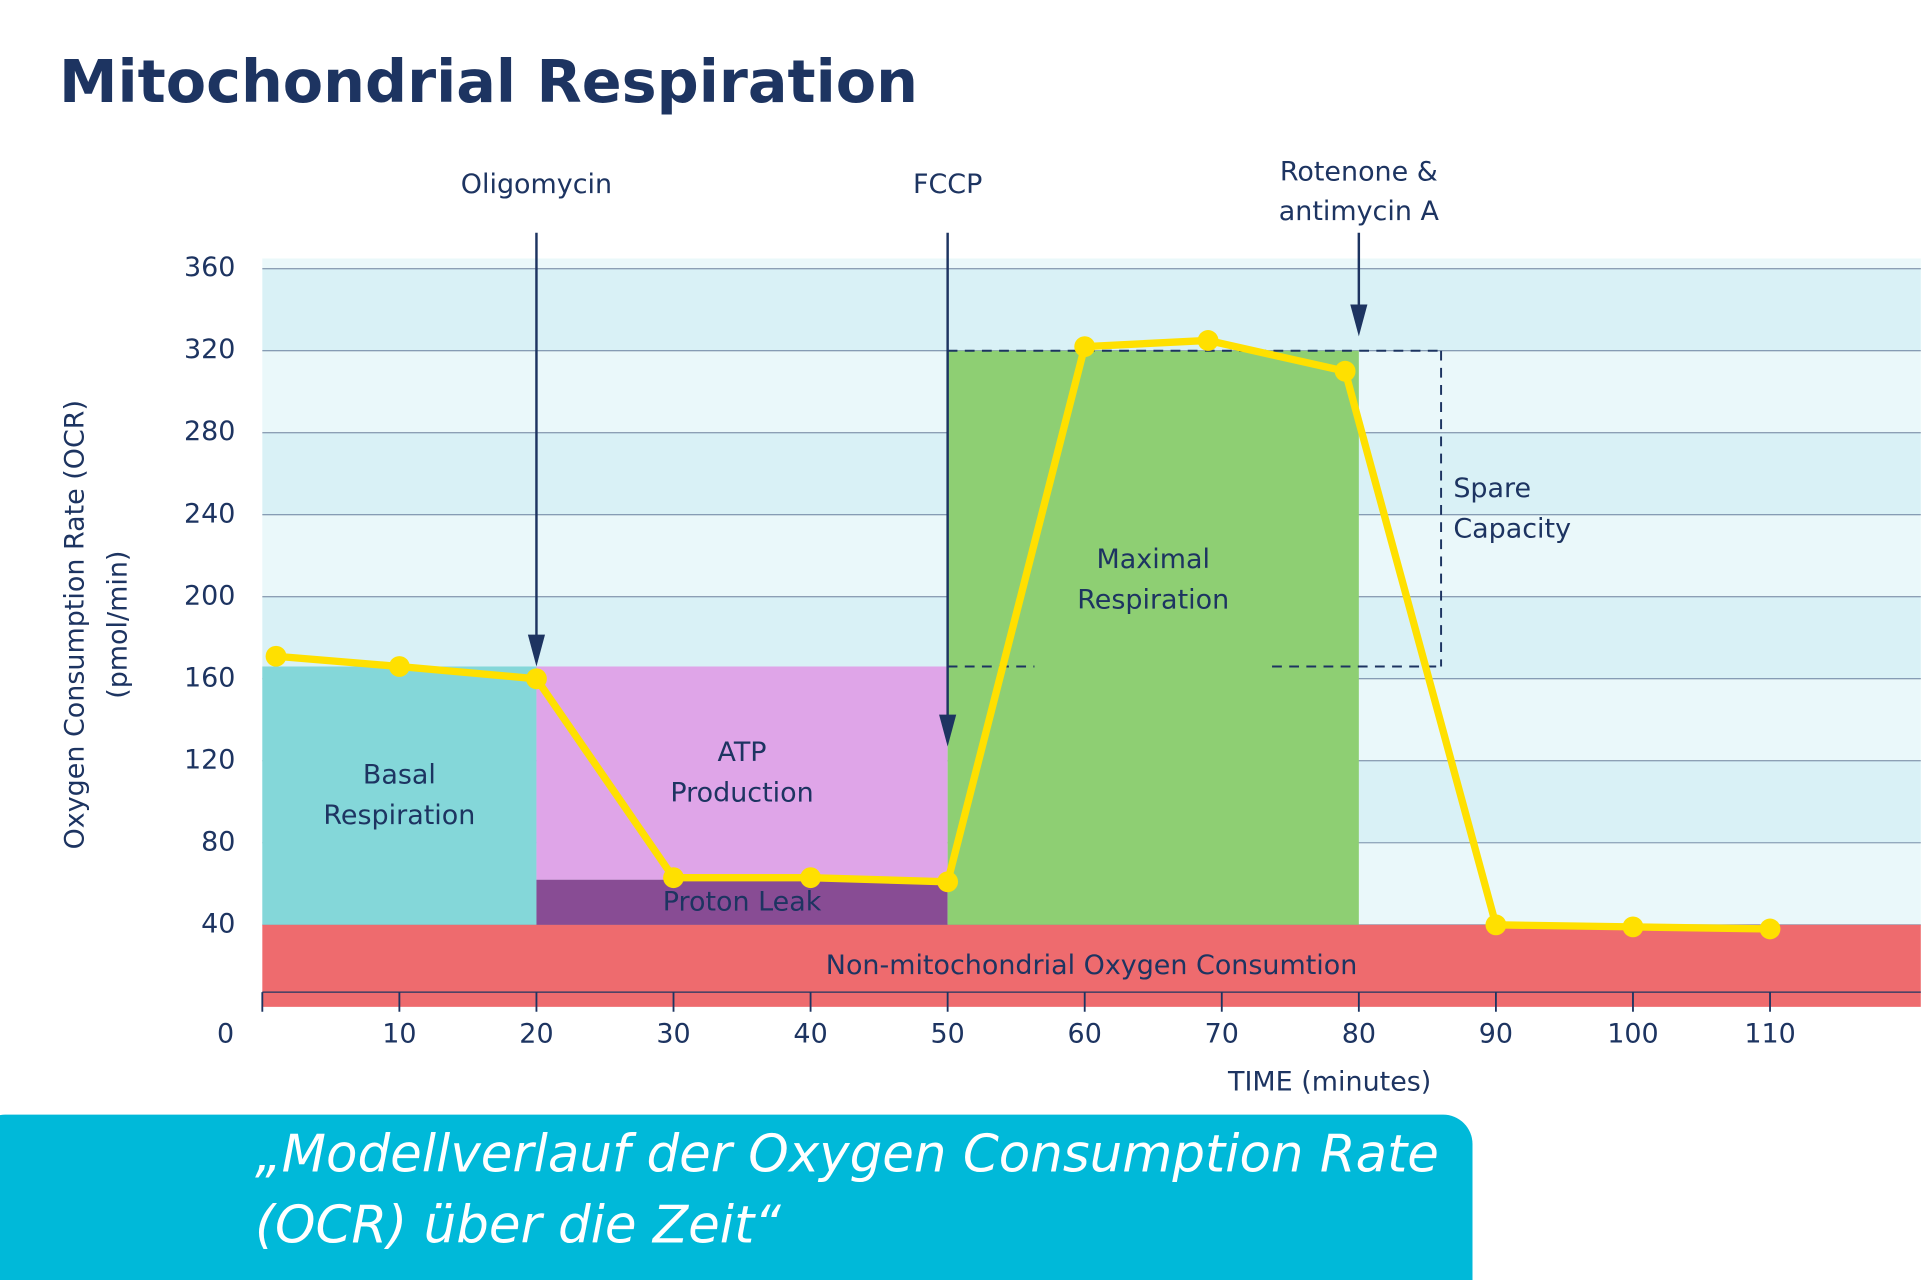  Describe the element at coordinates (741, 771) in the screenshot. I see `region-label: ATP Production` at that location.